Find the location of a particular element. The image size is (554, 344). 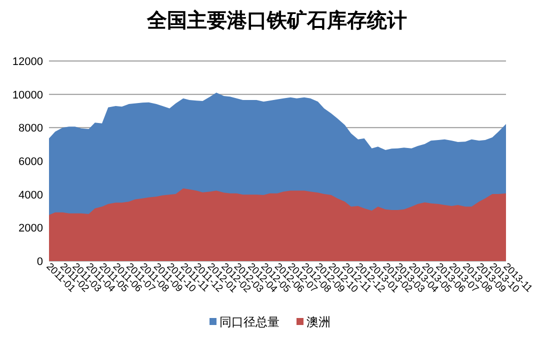

legend-label: 澳洲 is located at coordinates (318, 322).